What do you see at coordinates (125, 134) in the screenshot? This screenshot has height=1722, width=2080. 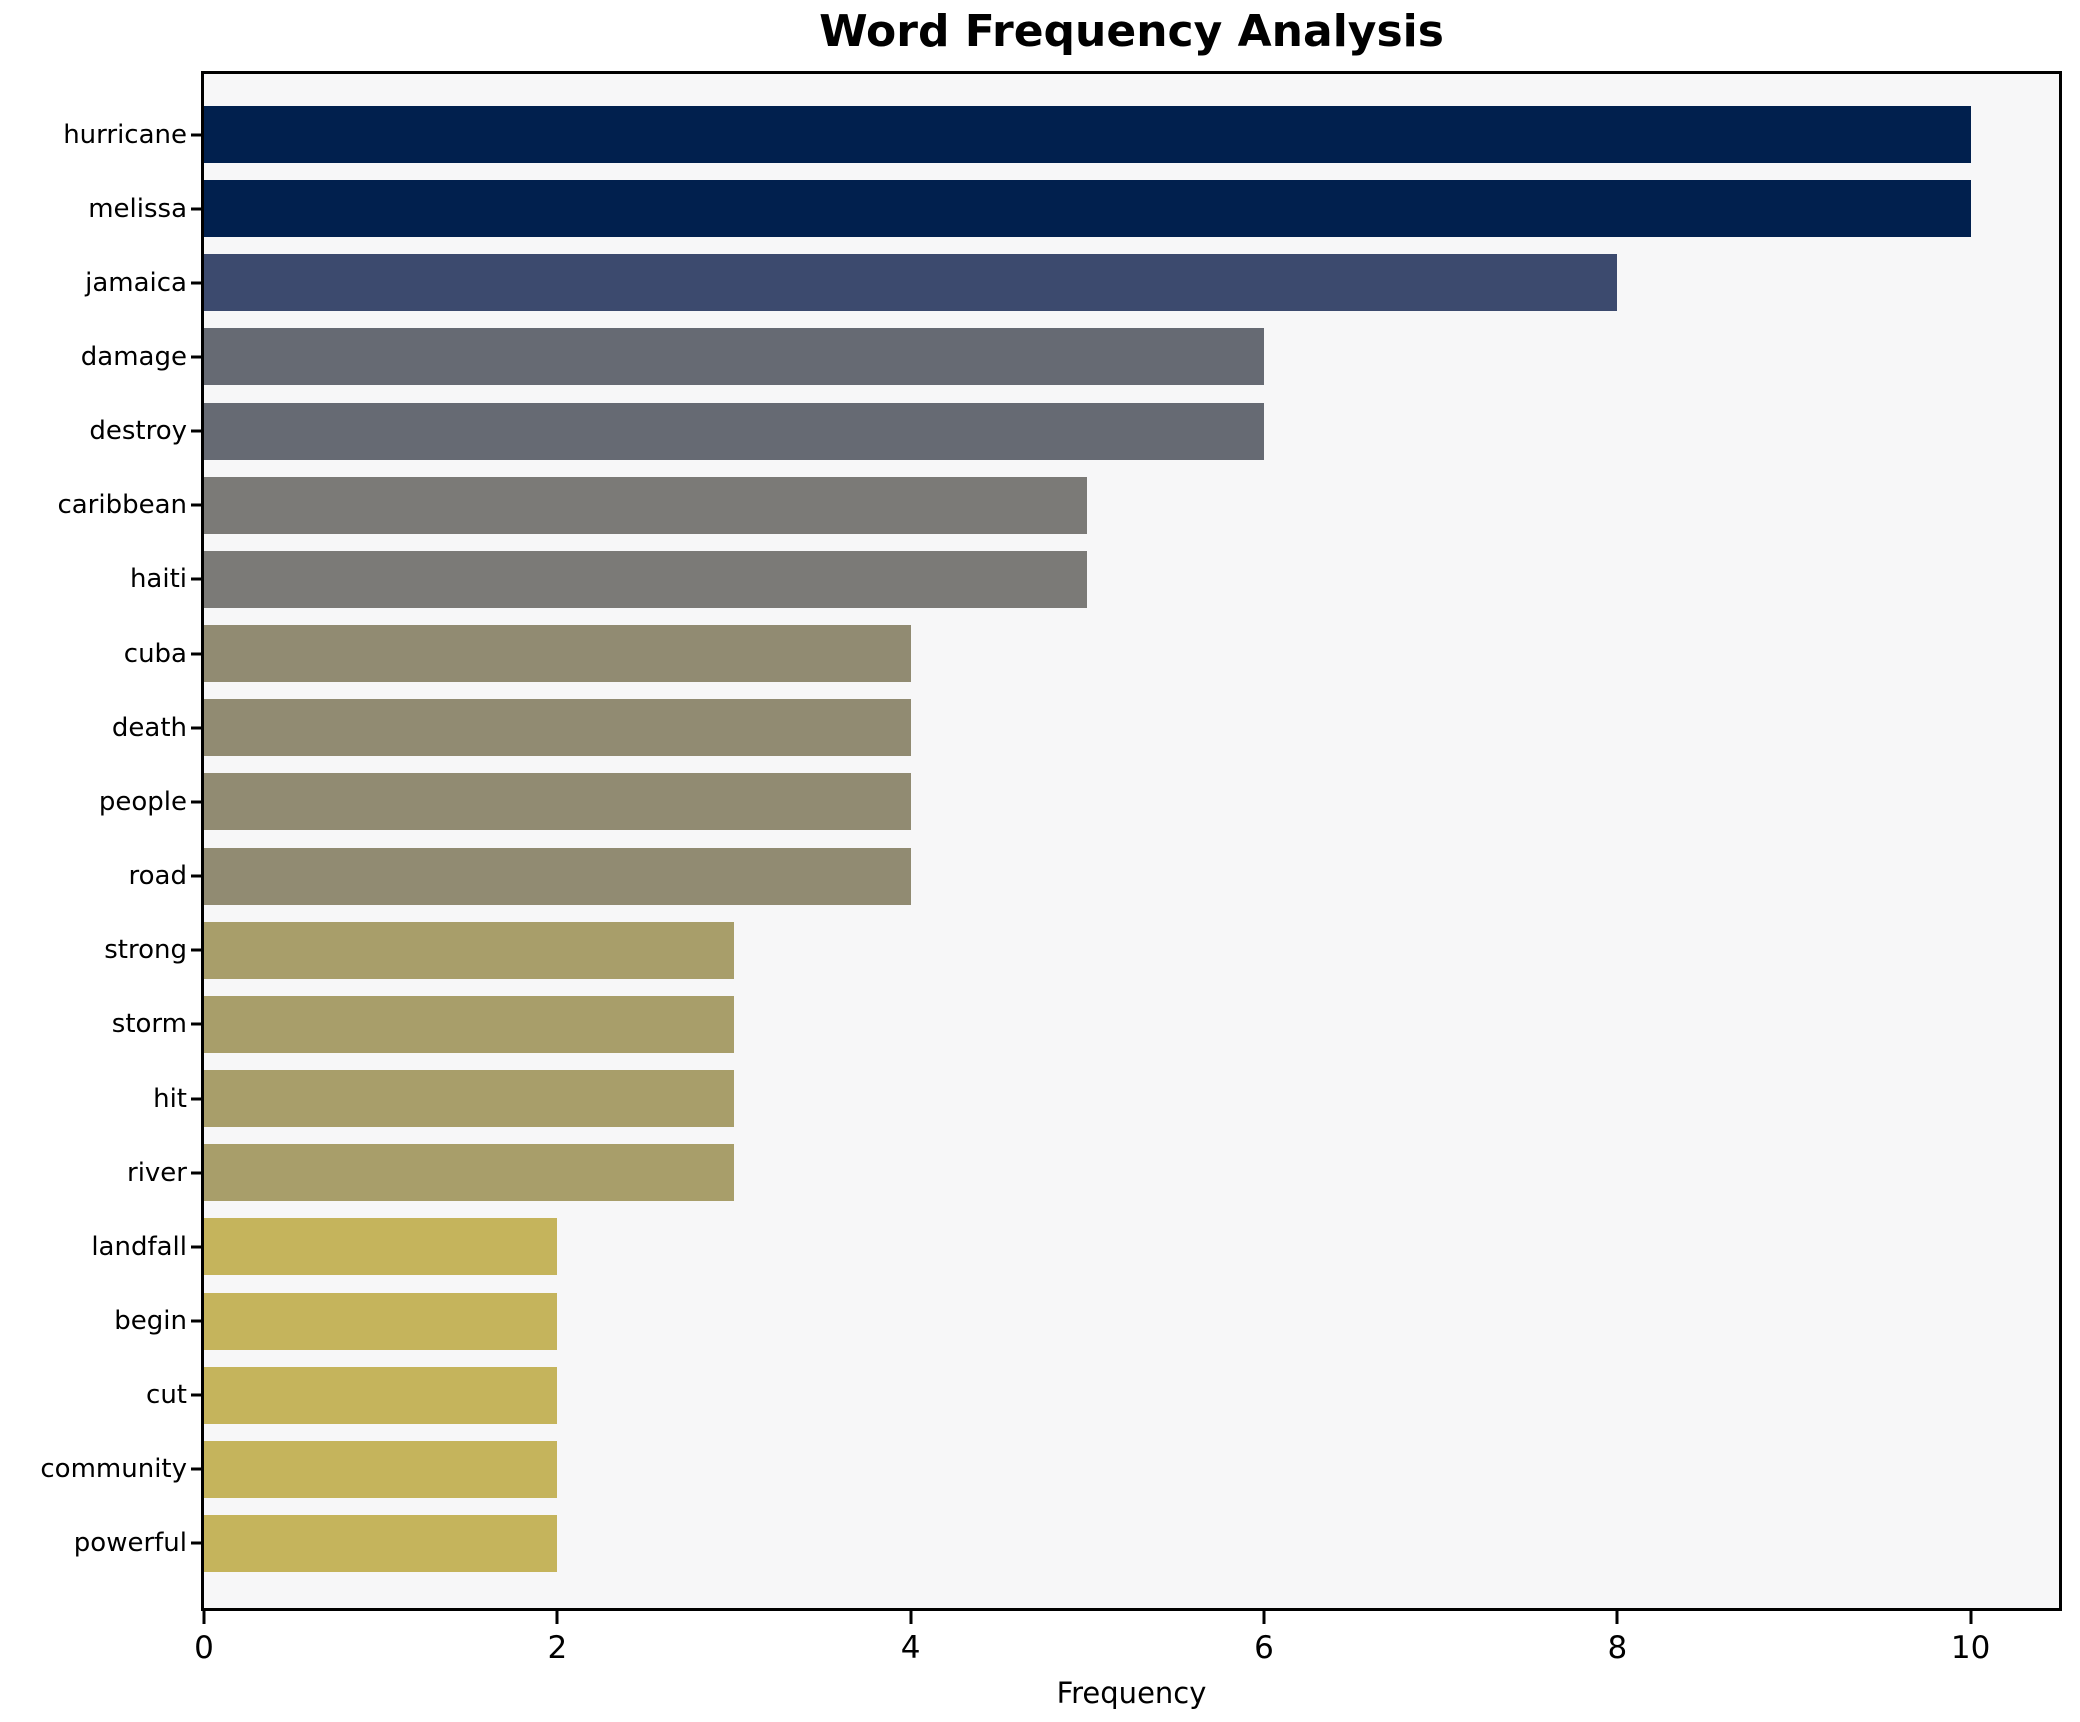 I see `y-tick-label: hurricane` at bounding box center [125, 134].